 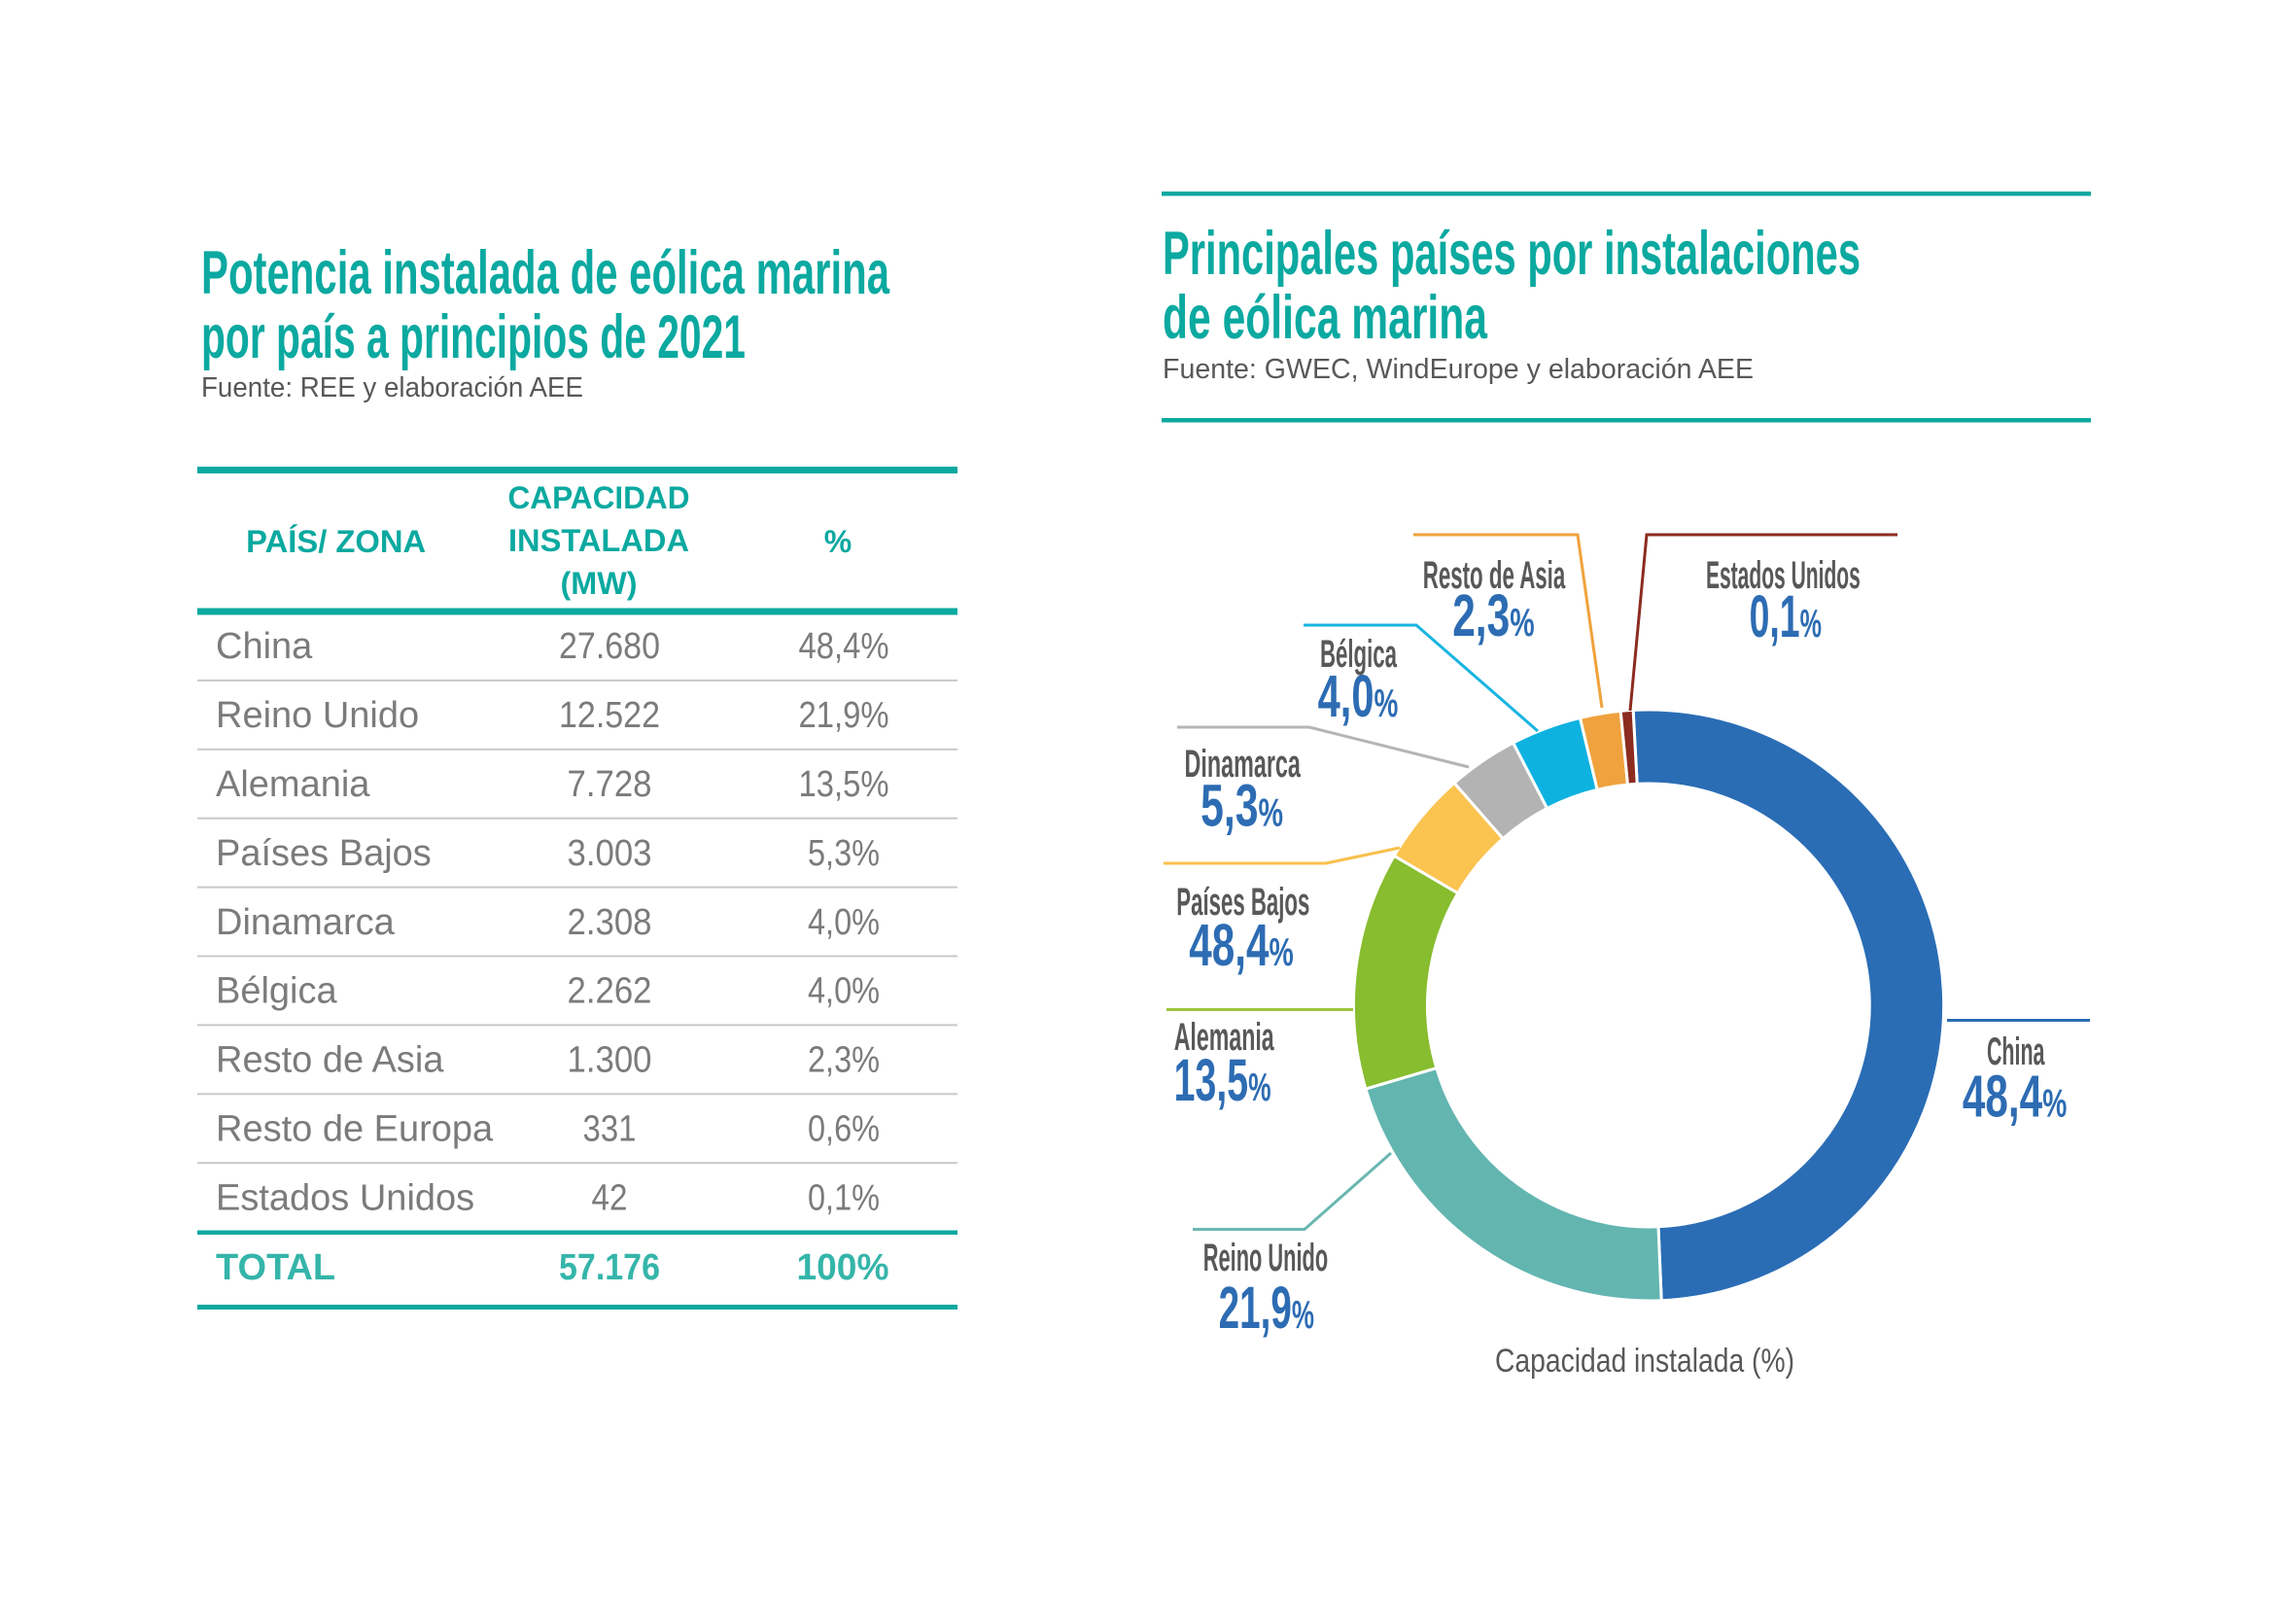 What do you see at coordinates (610, 1197) in the screenshot?
I see `svg-text: 42` at bounding box center [610, 1197].